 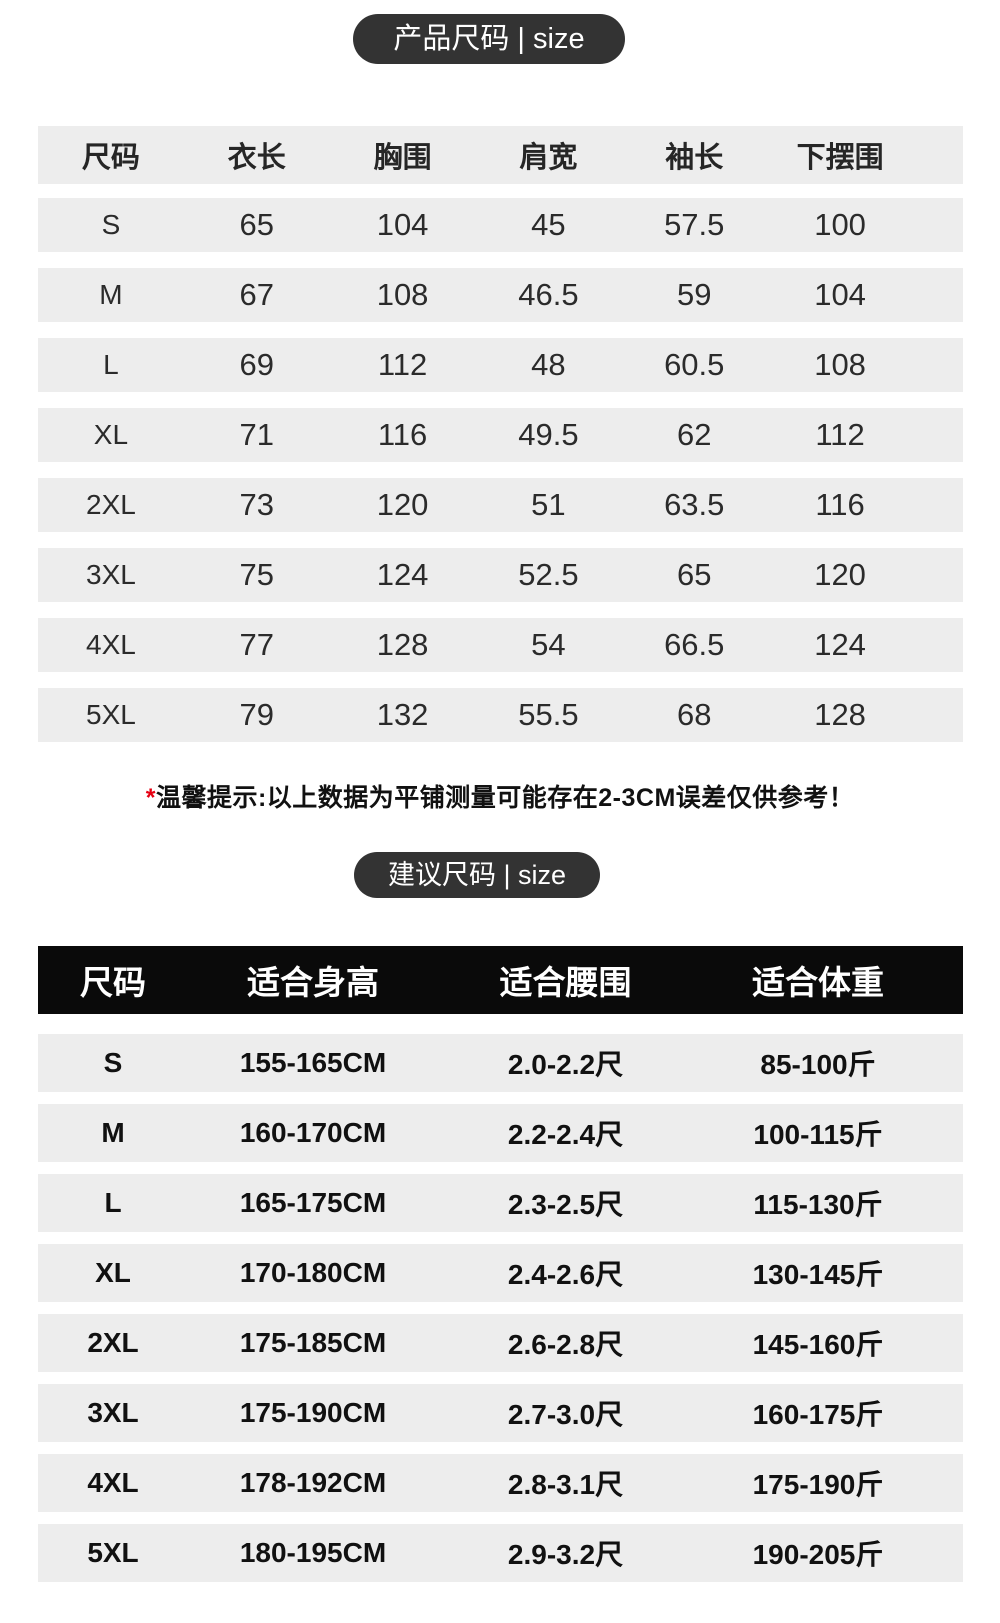 What do you see at coordinates (818, 1064) in the screenshot?
I see `cell: 85-100斤` at bounding box center [818, 1064].